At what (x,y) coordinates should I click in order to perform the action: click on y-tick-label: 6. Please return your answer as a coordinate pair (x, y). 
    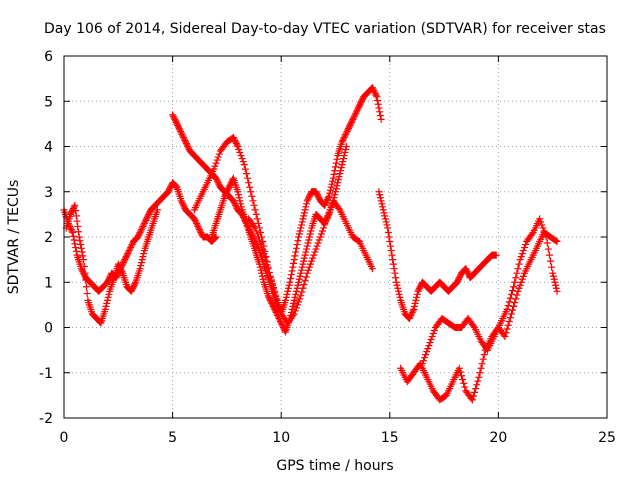
    Looking at the image, I should click on (48, 57).